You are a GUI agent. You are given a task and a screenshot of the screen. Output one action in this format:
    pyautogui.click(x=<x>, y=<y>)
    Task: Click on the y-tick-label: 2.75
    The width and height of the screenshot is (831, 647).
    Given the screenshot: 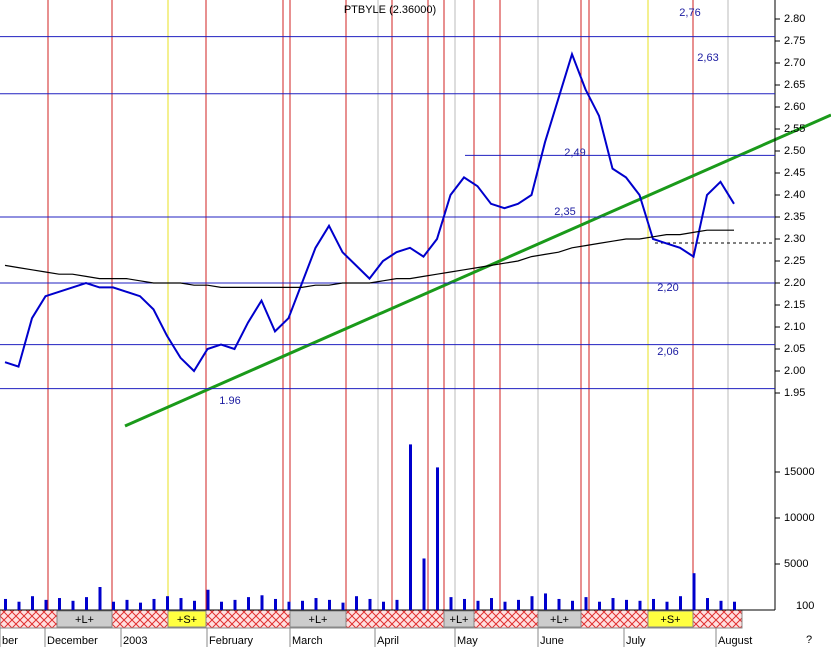 What is the action you would take?
    pyautogui.click(x=794, y=41)
    